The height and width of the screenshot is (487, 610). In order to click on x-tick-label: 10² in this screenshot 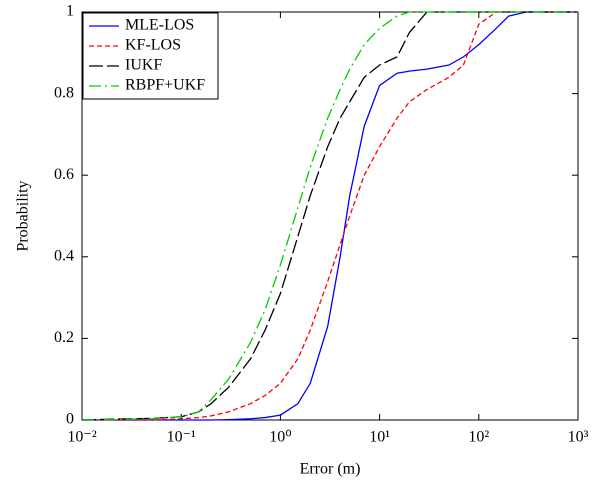, I will do `click(478, 437)`.